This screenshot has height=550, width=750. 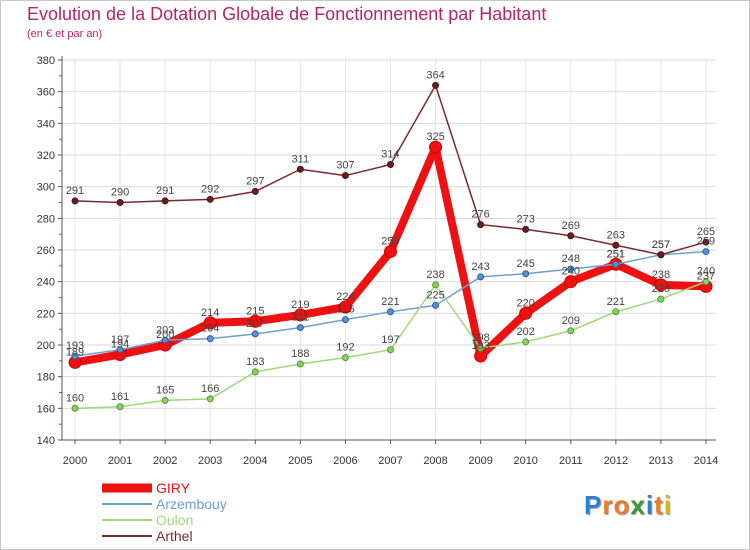 I want to click on data-label-arthel: 311, so click(x=301, y=159).